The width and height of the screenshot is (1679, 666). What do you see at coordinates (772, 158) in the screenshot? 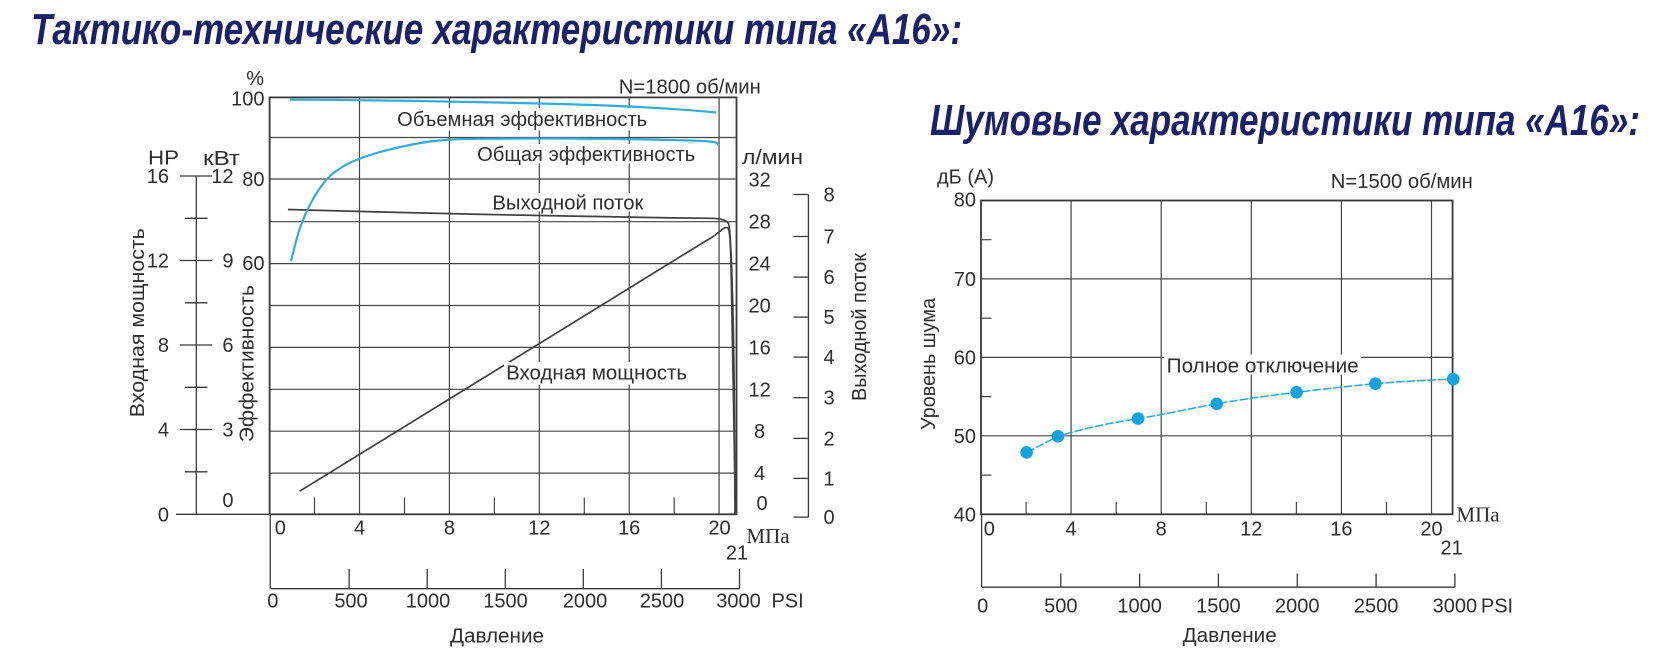
I see `svg-text: л/мин` at bounding box center [772, 158].